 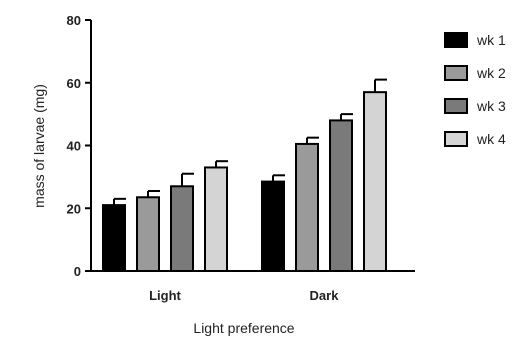 I want to click on x-tick-label: Dark, so click(x=325, y=295).